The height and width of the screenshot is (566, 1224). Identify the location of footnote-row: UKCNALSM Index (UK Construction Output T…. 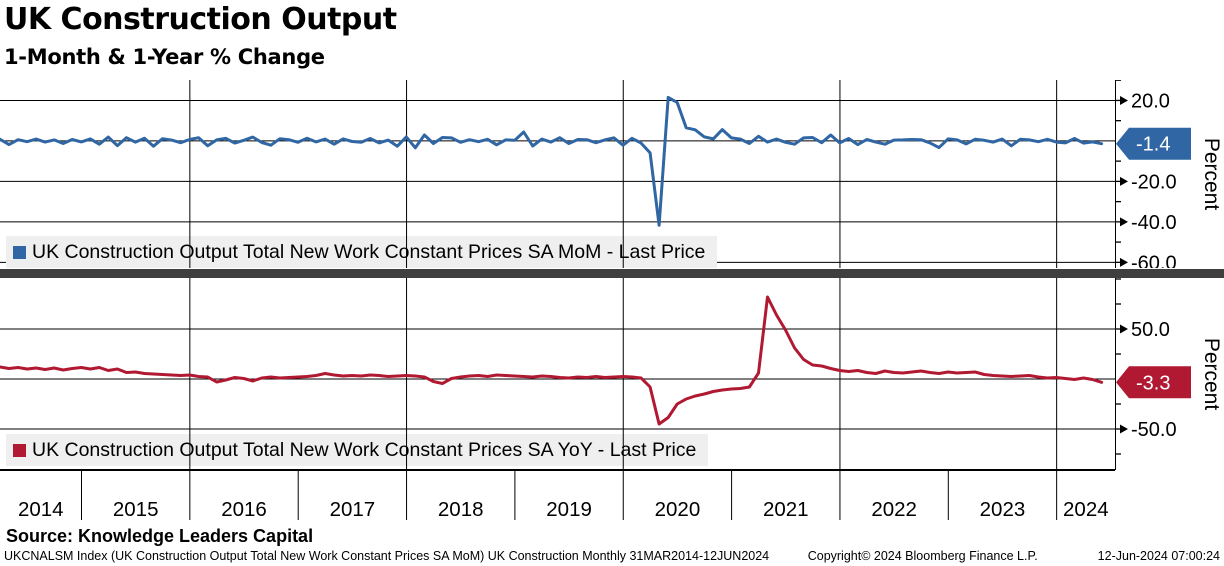
(612, 556).